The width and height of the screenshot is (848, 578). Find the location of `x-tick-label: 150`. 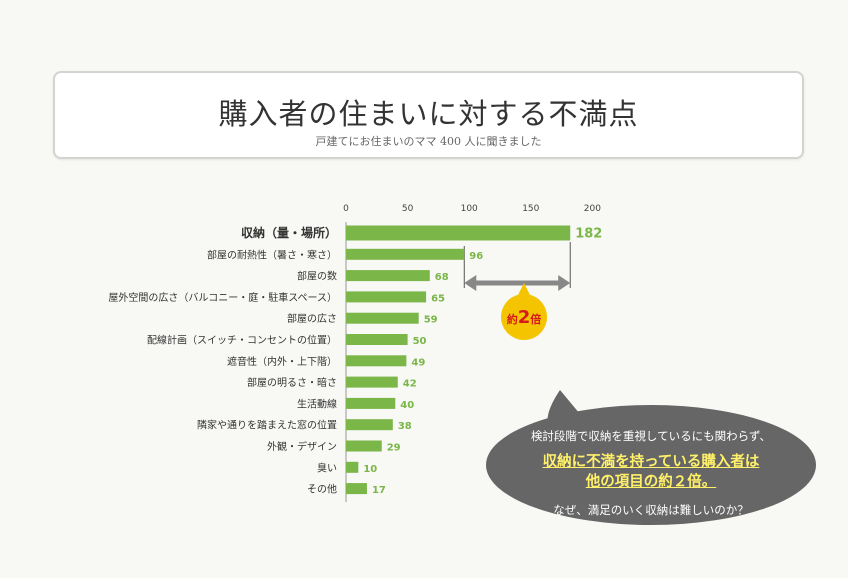

x-tick-label: 150 is located at coordinates (530, 209).